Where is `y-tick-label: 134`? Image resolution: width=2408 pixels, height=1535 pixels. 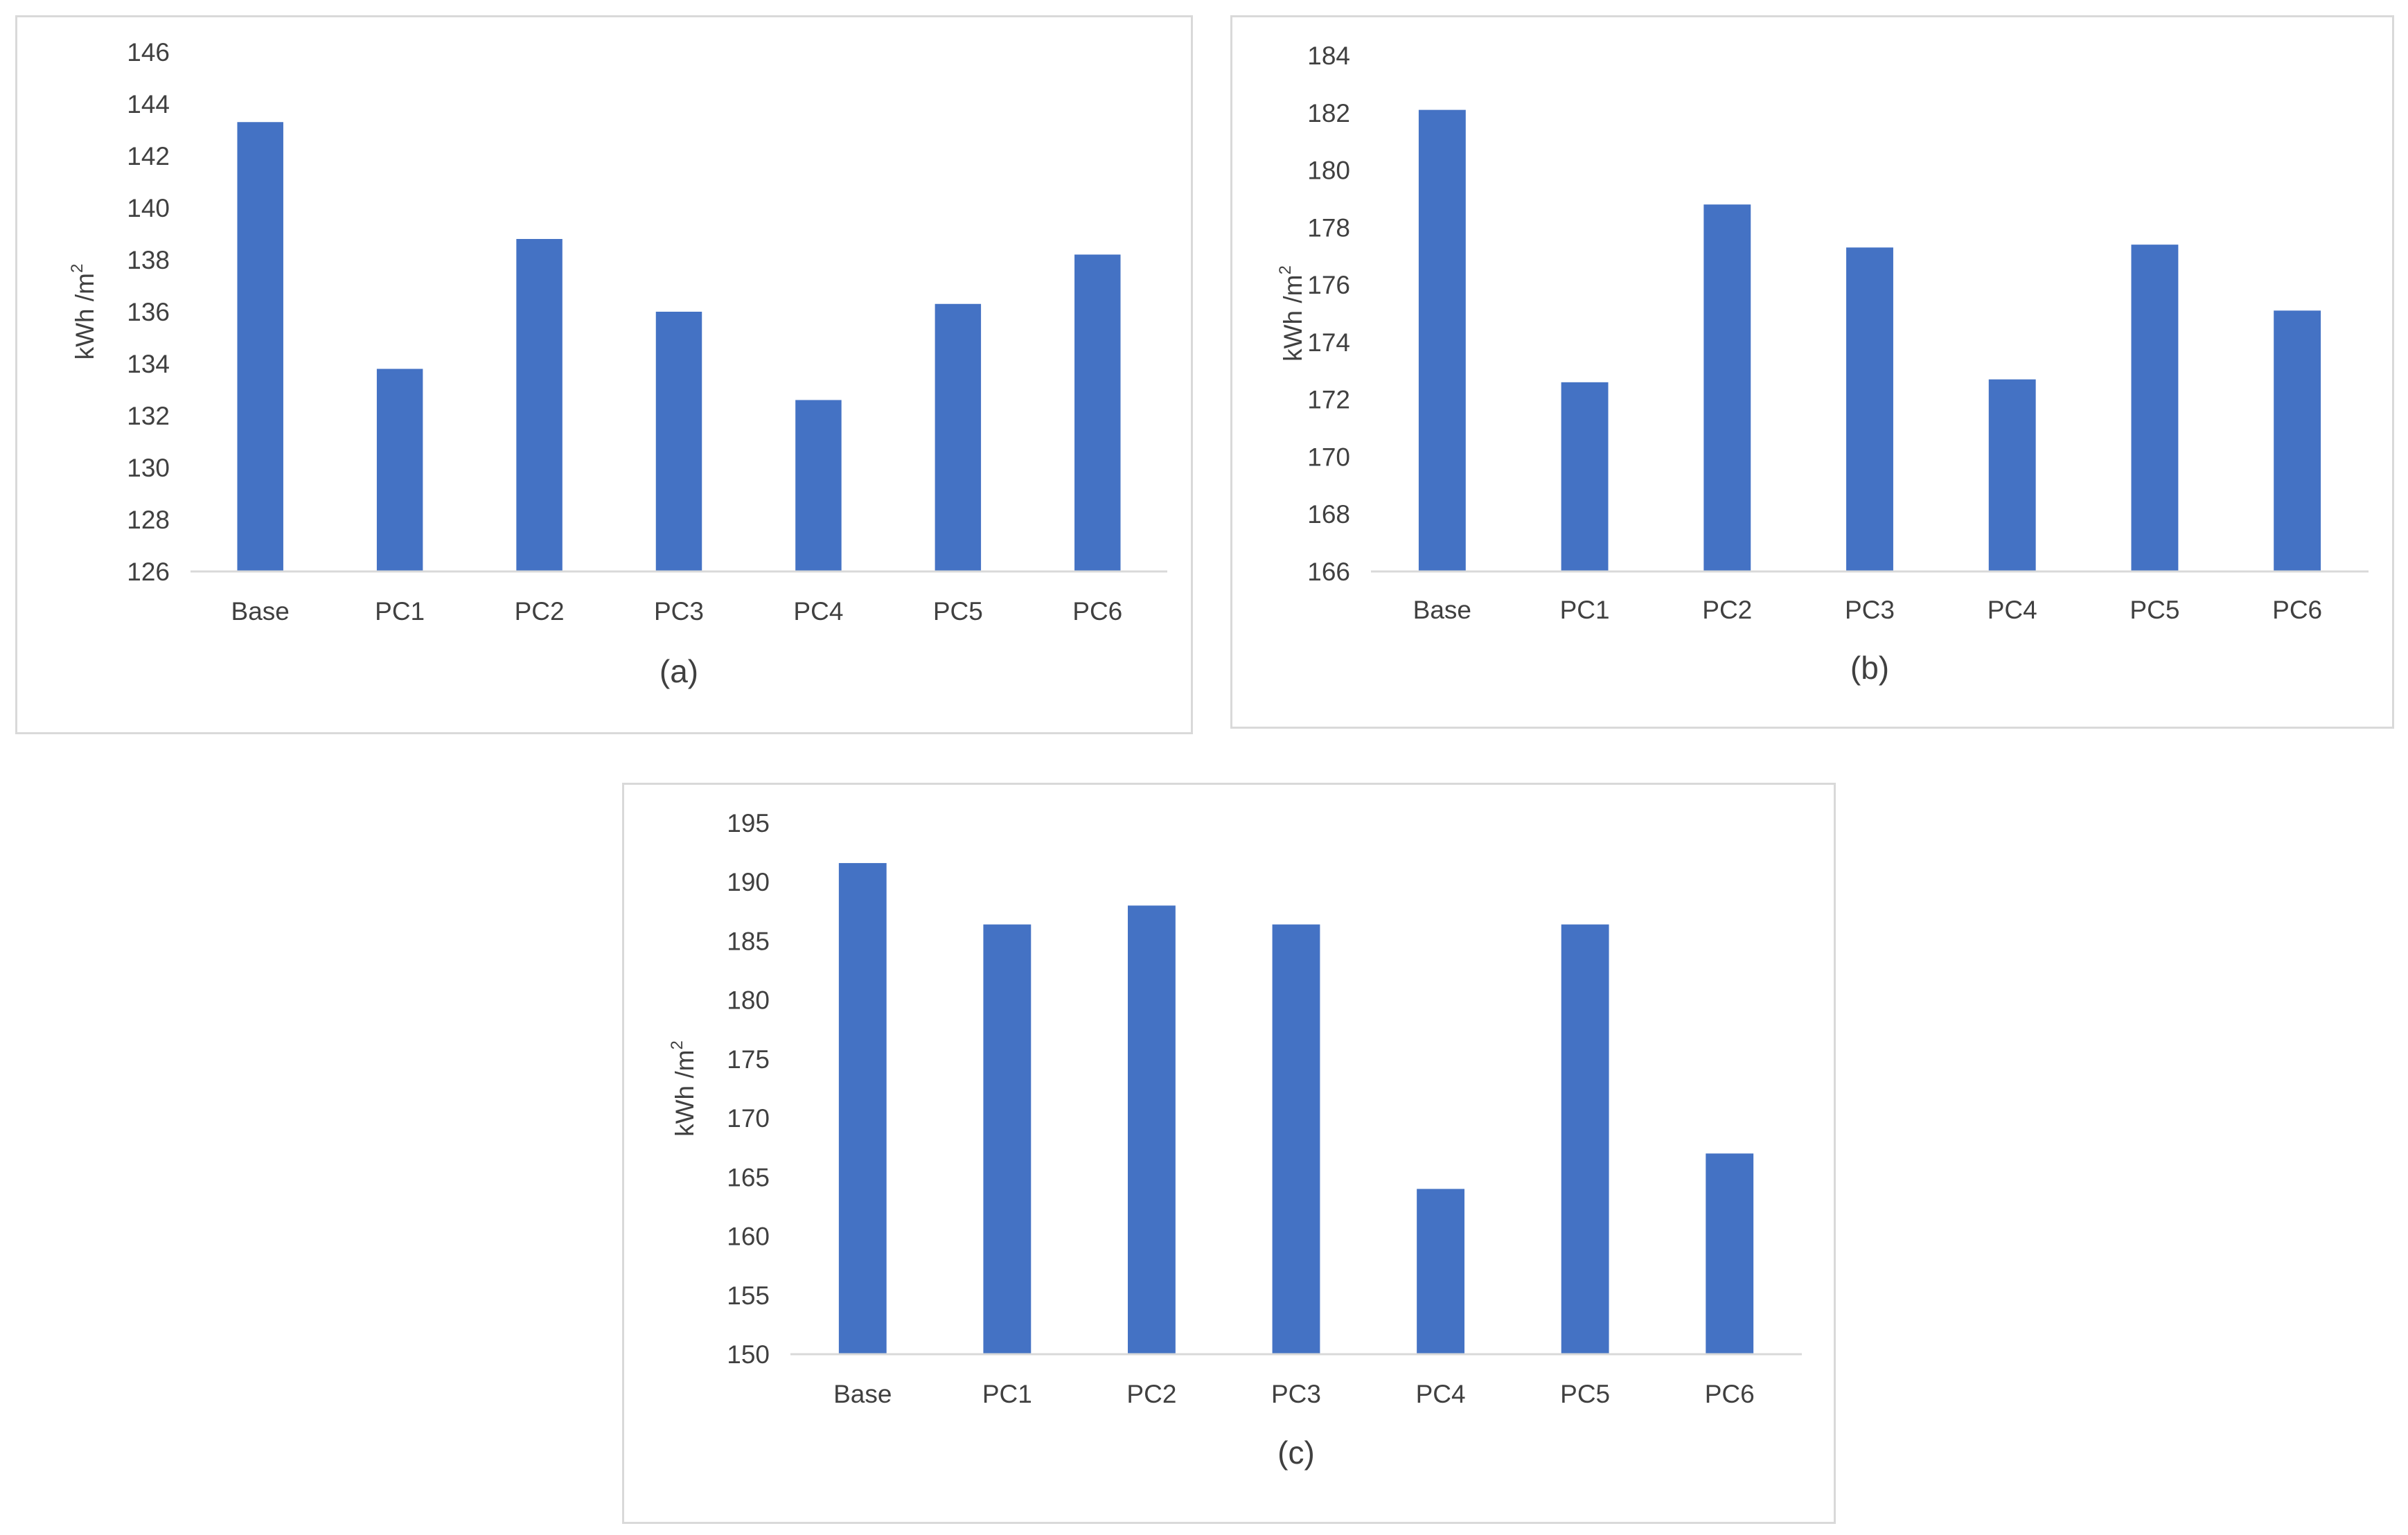
y-tick-label: 134 is located at coordinates (148, 364).